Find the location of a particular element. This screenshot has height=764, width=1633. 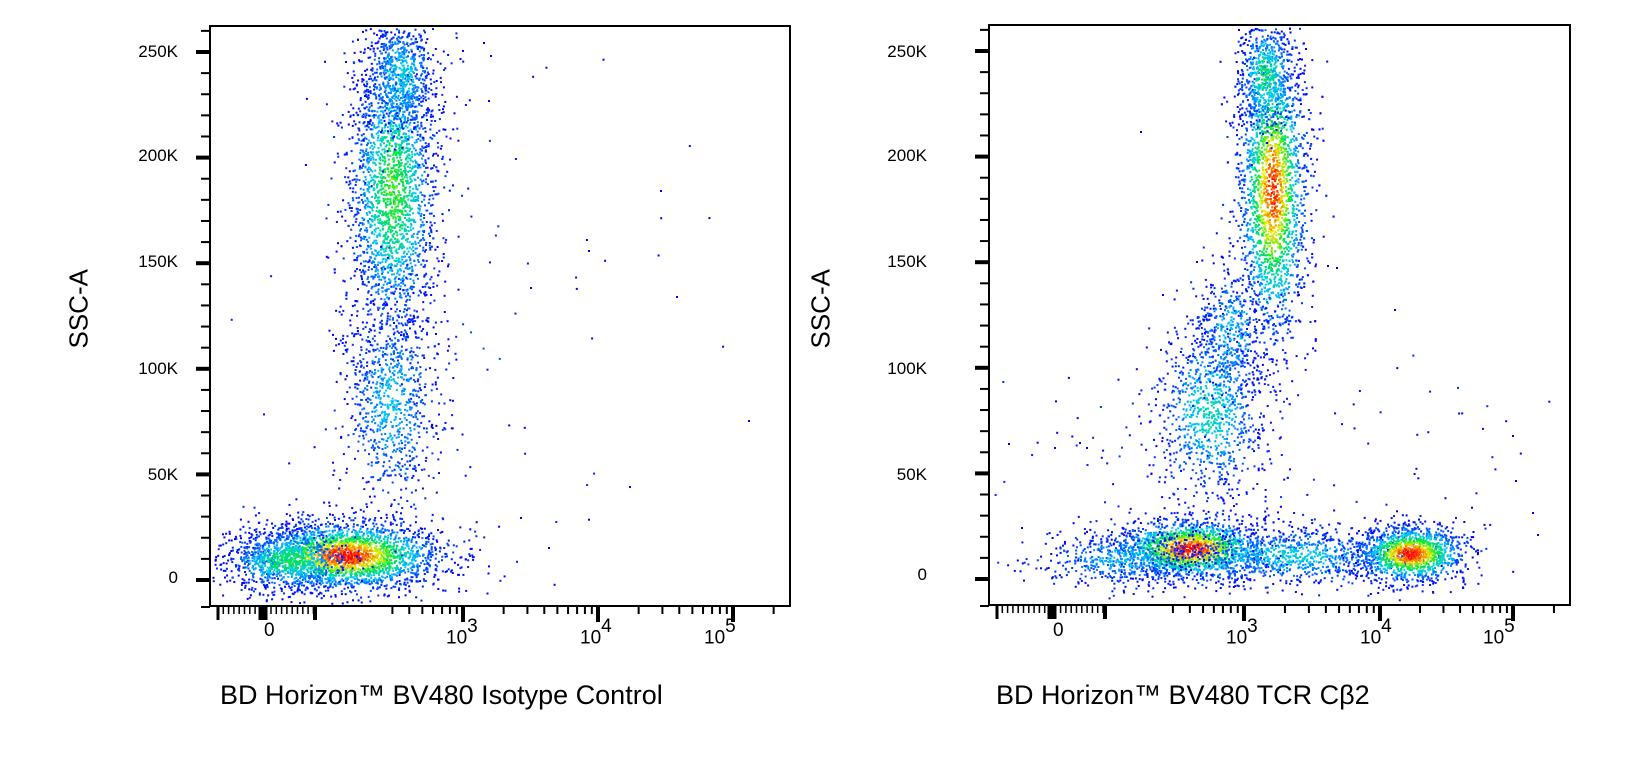

y-axis-label: SSC-A is located at coordinates (820, 309).